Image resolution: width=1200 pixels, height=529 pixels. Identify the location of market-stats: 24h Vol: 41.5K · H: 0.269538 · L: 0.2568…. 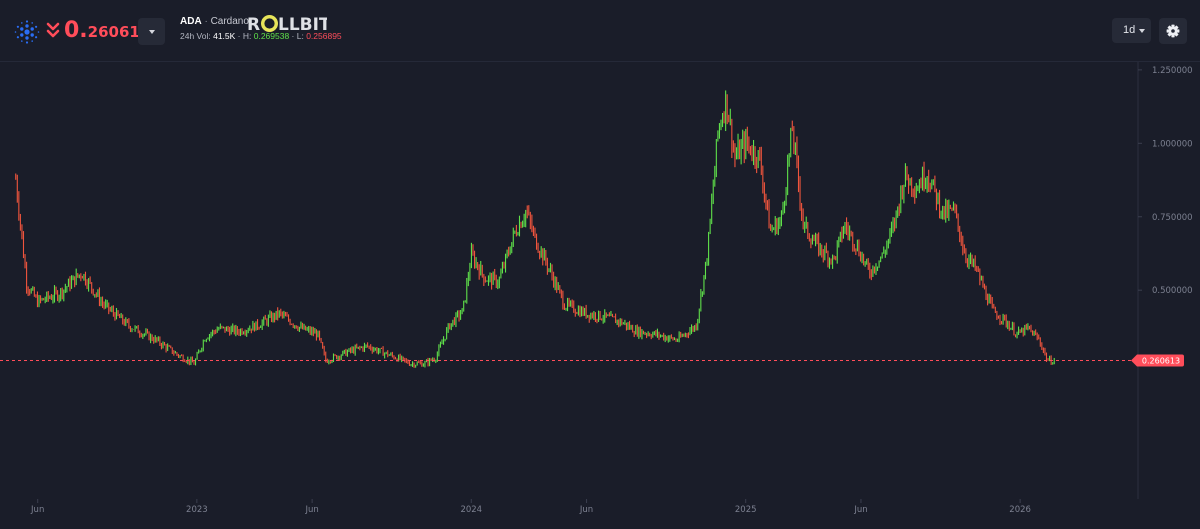
(261, 36).